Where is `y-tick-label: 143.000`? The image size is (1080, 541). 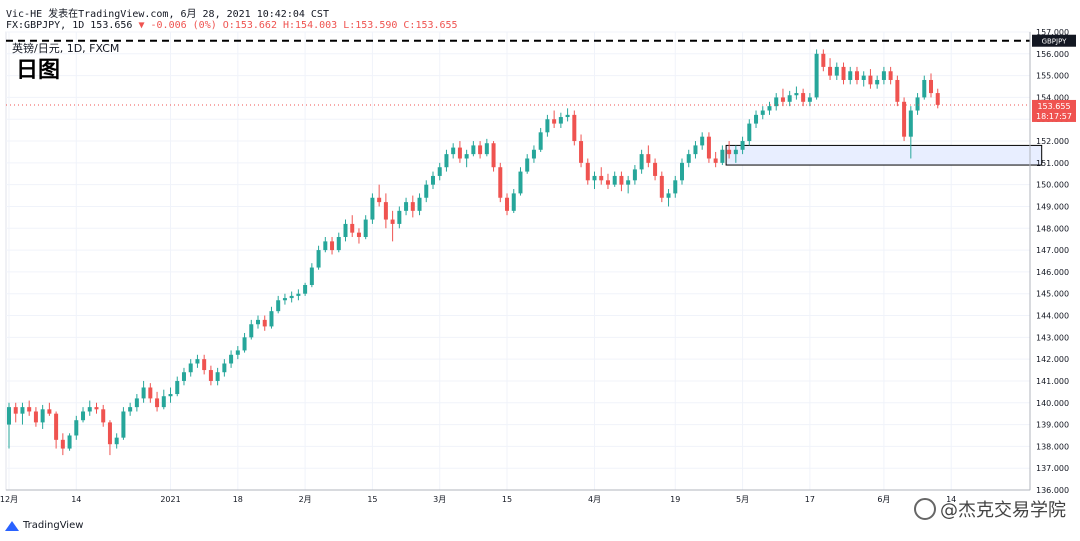 y-tick-label: 143.000 is located at coordinates (1052, 337).